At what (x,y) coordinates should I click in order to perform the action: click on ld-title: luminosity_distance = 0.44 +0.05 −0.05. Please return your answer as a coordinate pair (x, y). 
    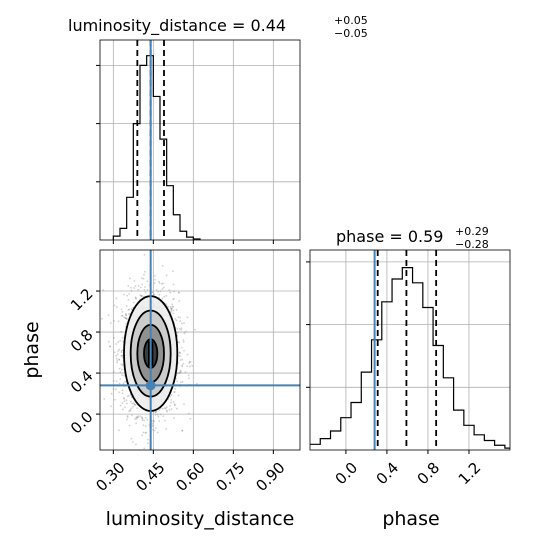
    Looking at the image, I should click on (218, 27).